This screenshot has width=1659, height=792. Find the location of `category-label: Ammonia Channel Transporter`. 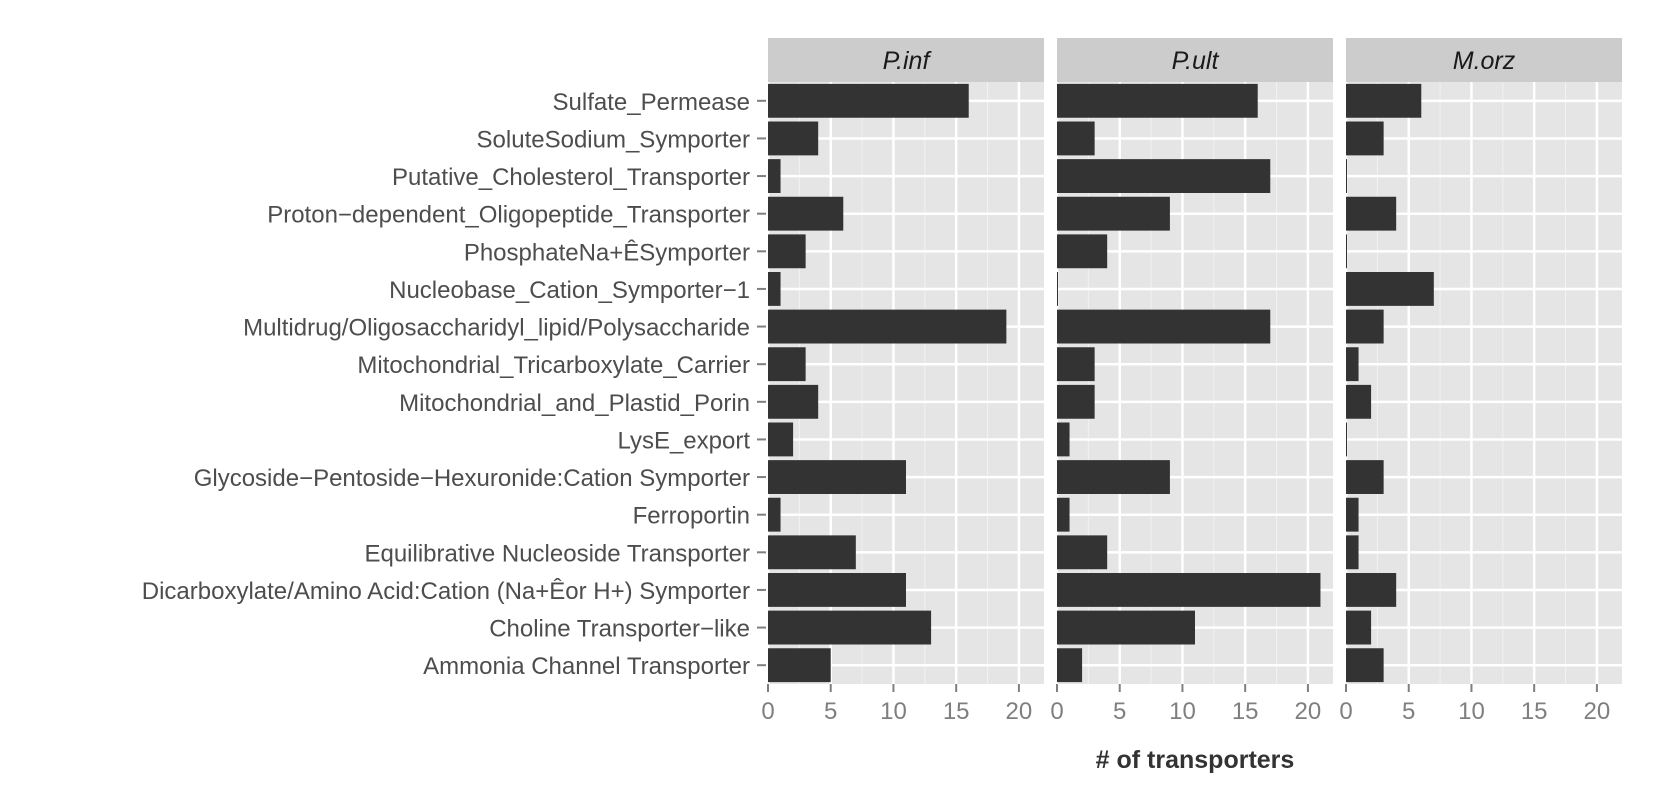

category-label: Ammonia Channel Transporter is located at coordinates (586, 666).